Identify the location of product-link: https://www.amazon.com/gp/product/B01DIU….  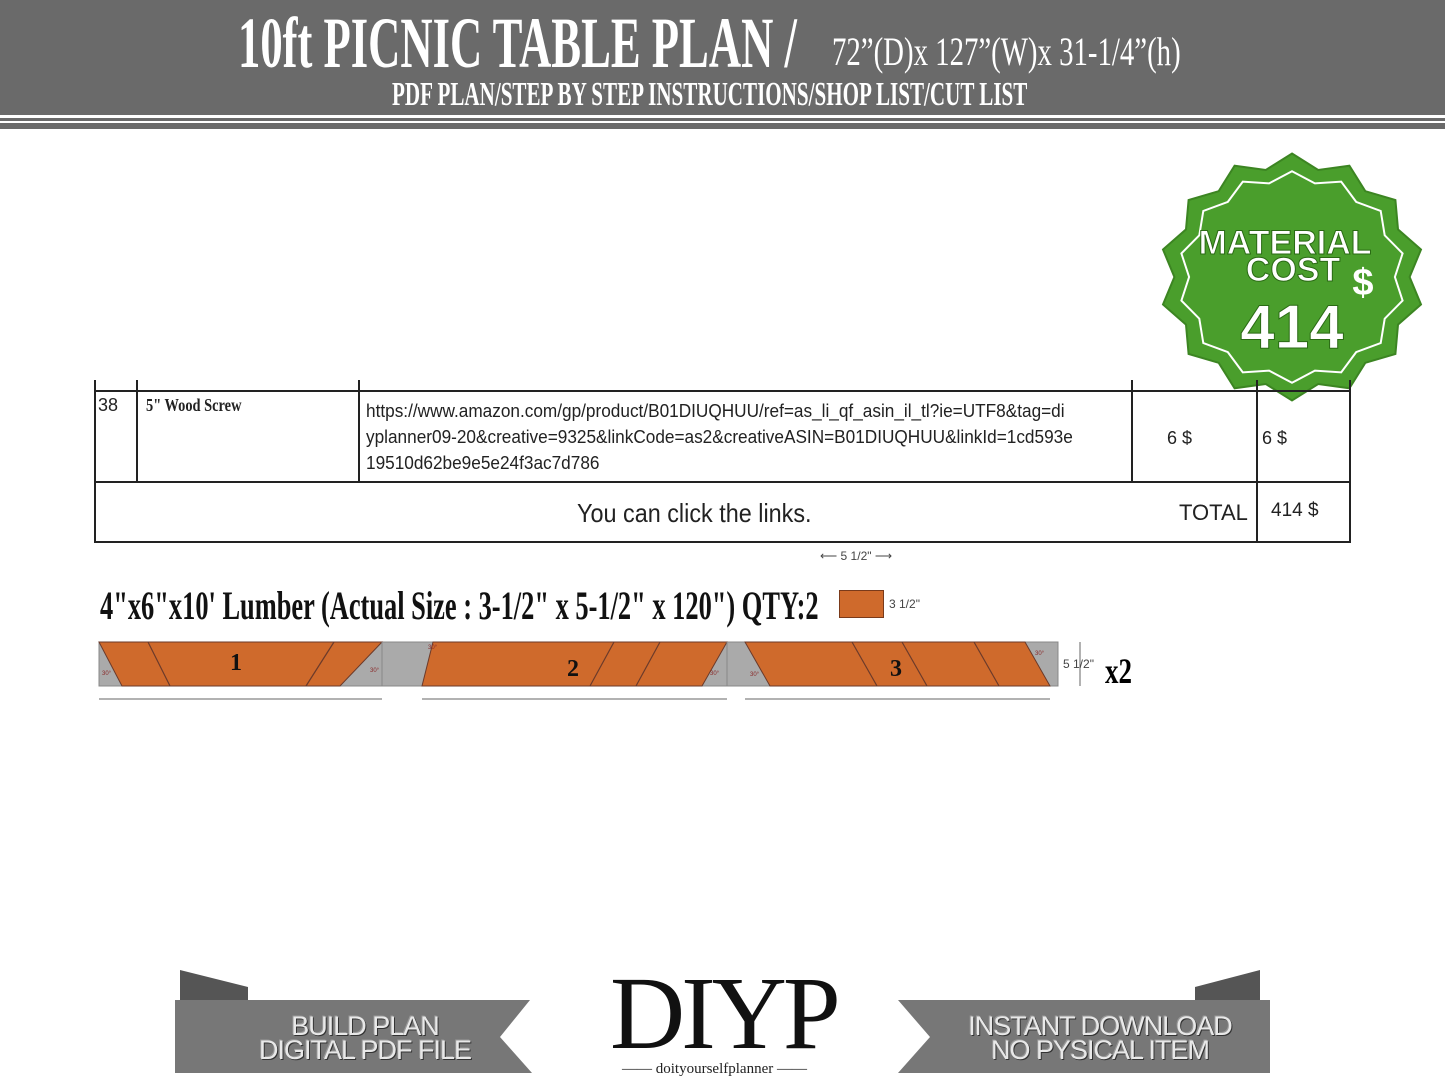
(719, 436).